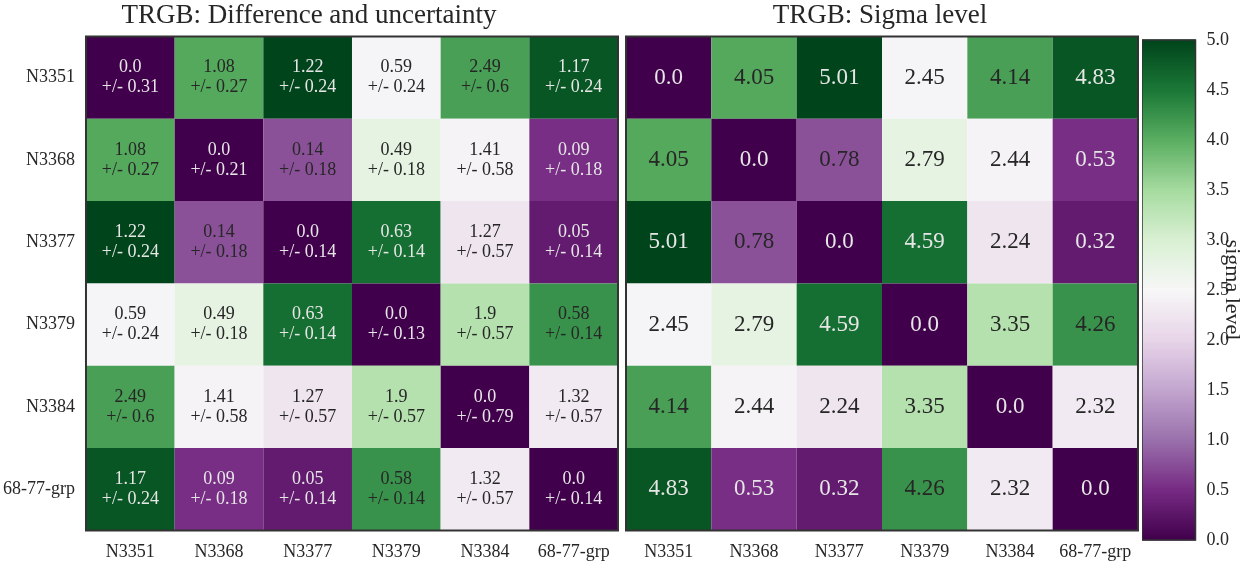  What do you see at coordinates (573, 395) in the screenshot?
I see `data-label: 1.32` at bounding box center [573, 395].